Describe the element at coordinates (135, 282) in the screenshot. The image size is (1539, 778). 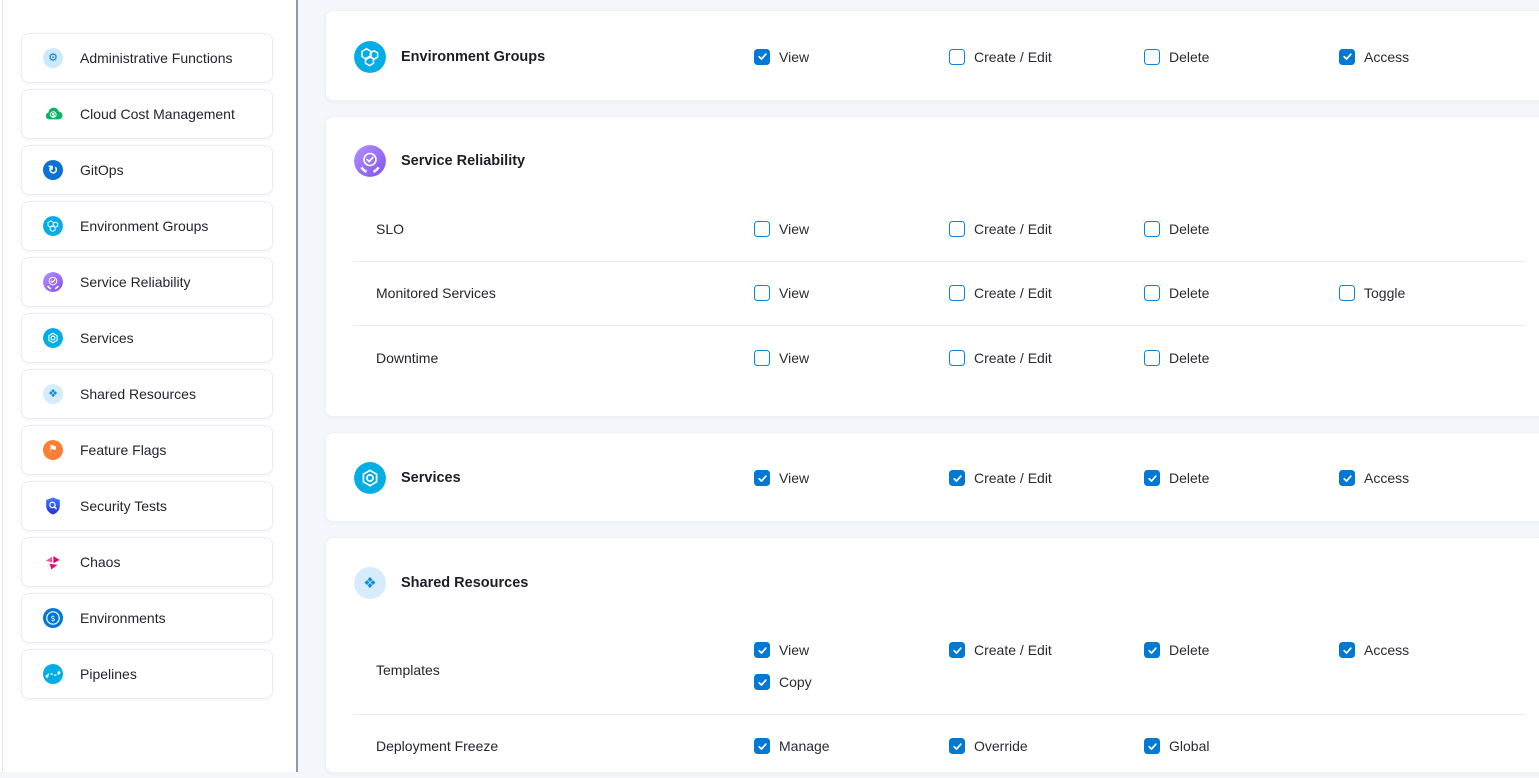
I see `sidebar-item-label: Service Reliability` at that location.